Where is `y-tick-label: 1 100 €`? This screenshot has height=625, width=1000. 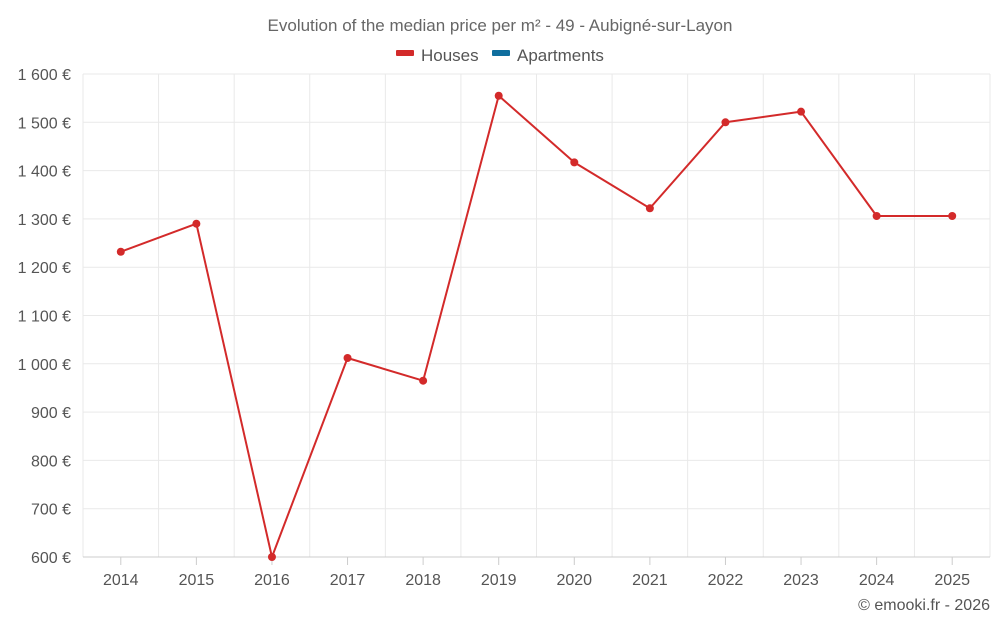
y-tick-label: 1 100 € is located at coordinates (44, 317).